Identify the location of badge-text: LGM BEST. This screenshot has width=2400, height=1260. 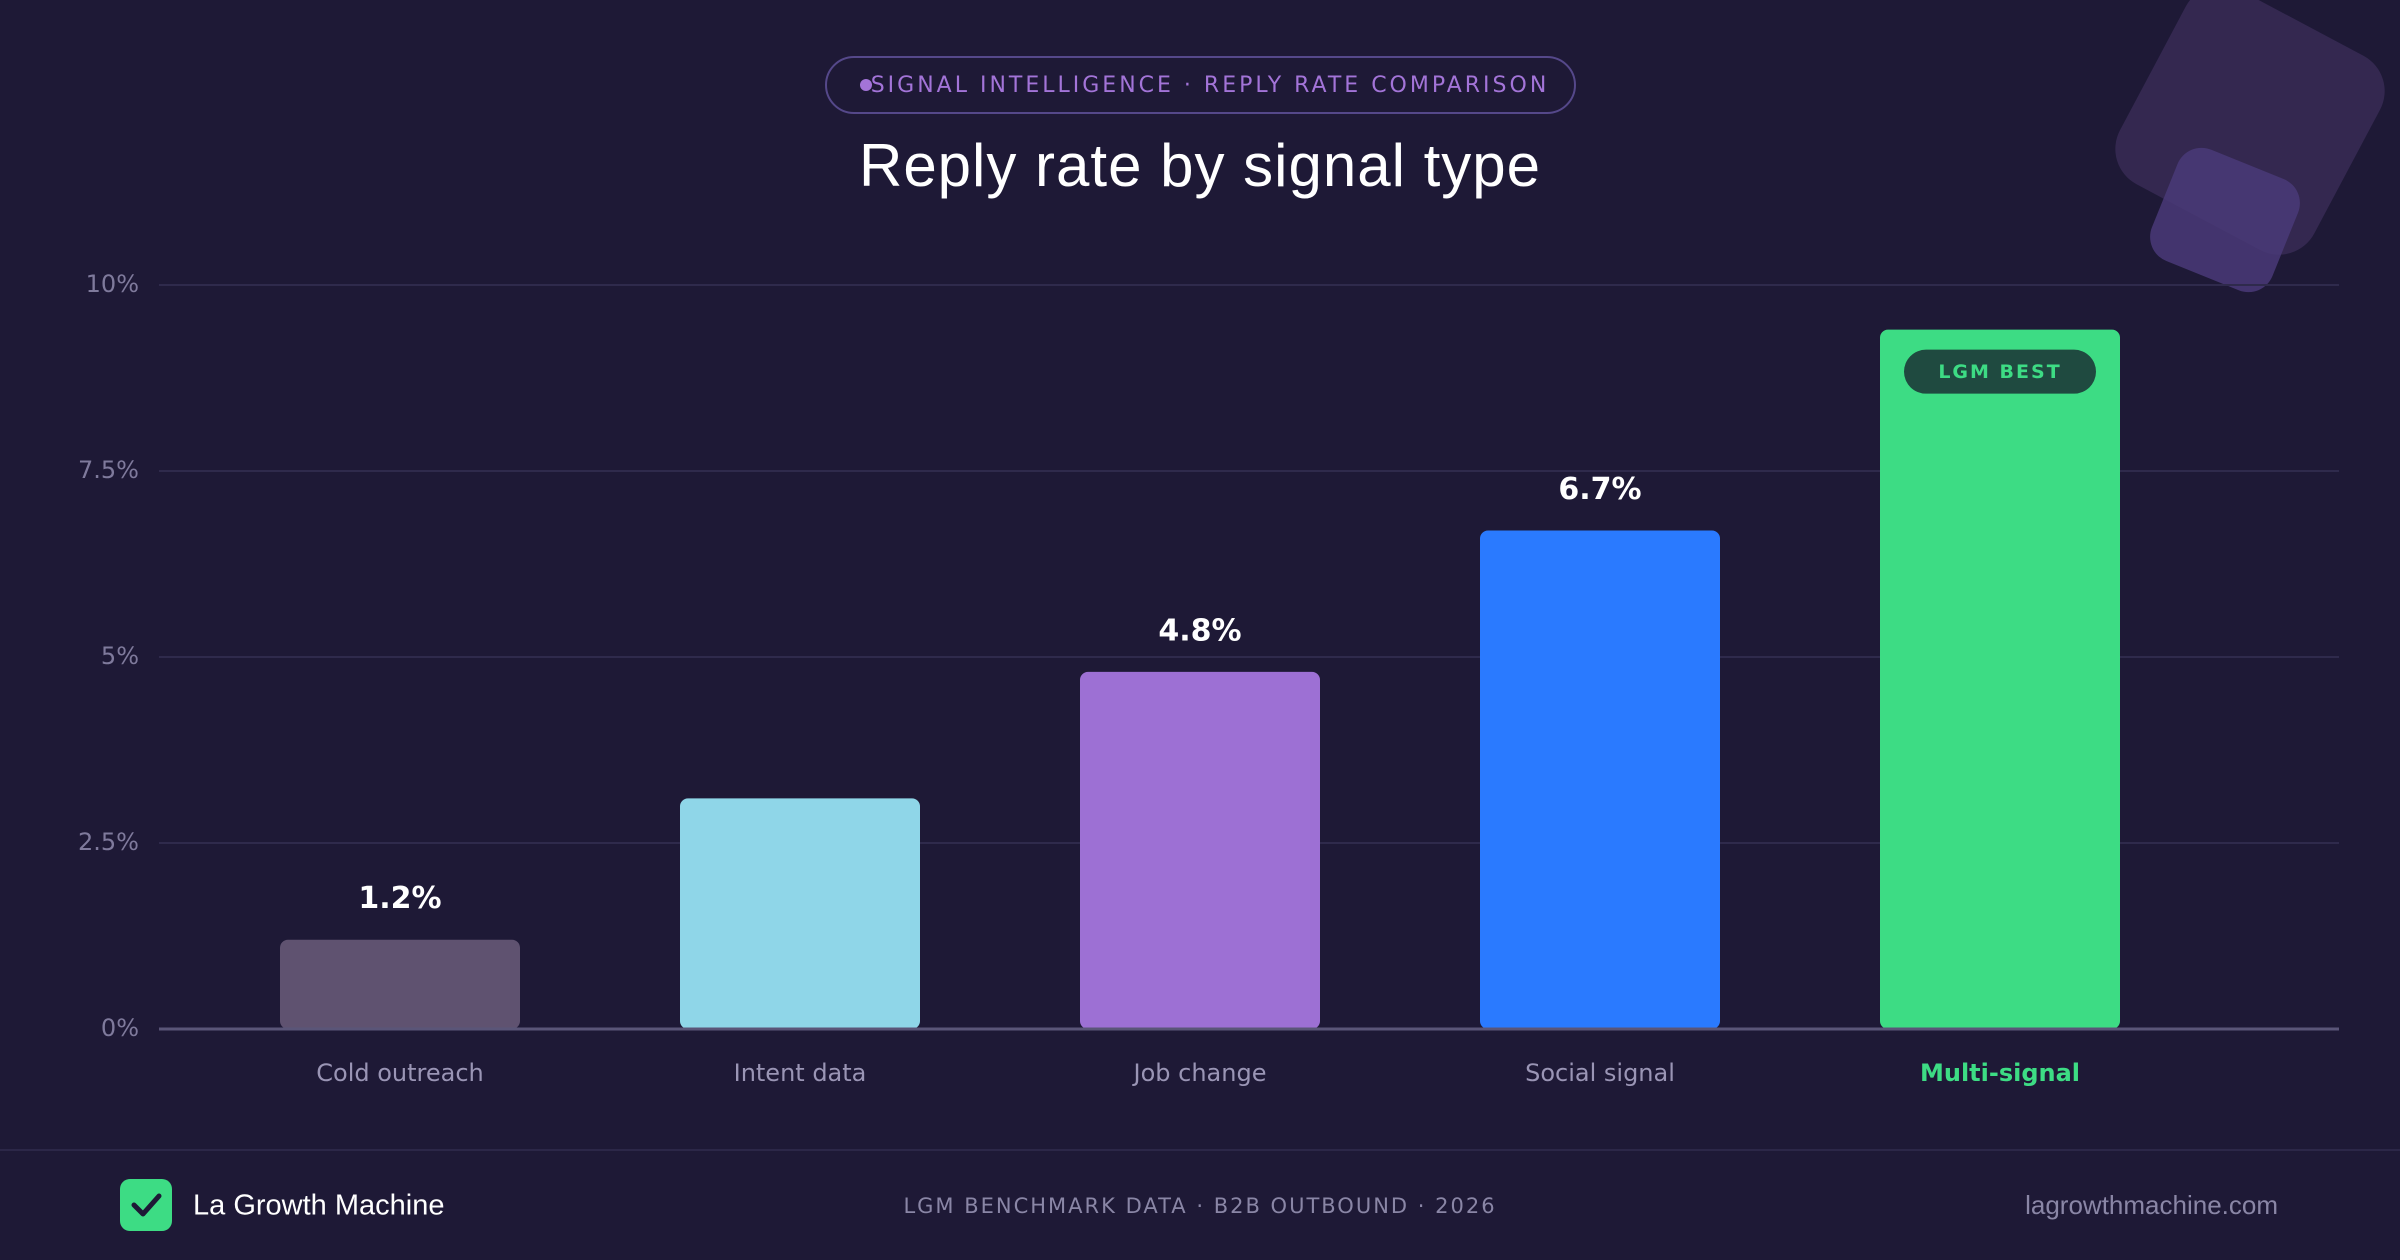
(1999, 372).